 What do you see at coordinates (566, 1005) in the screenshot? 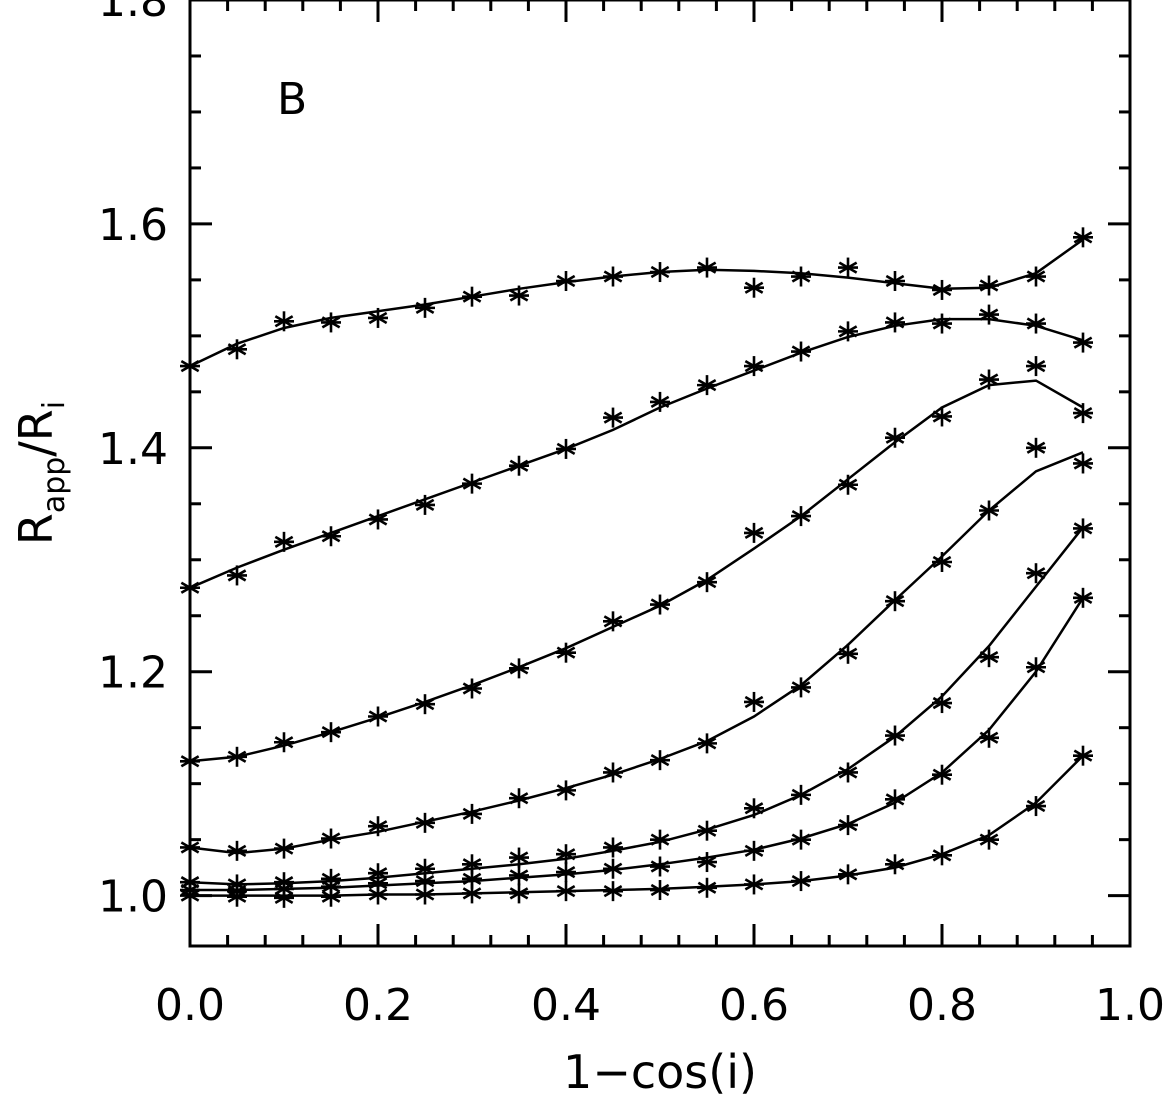
I see `x-tick-label: 0.4` at bounding box center [566, 1005].